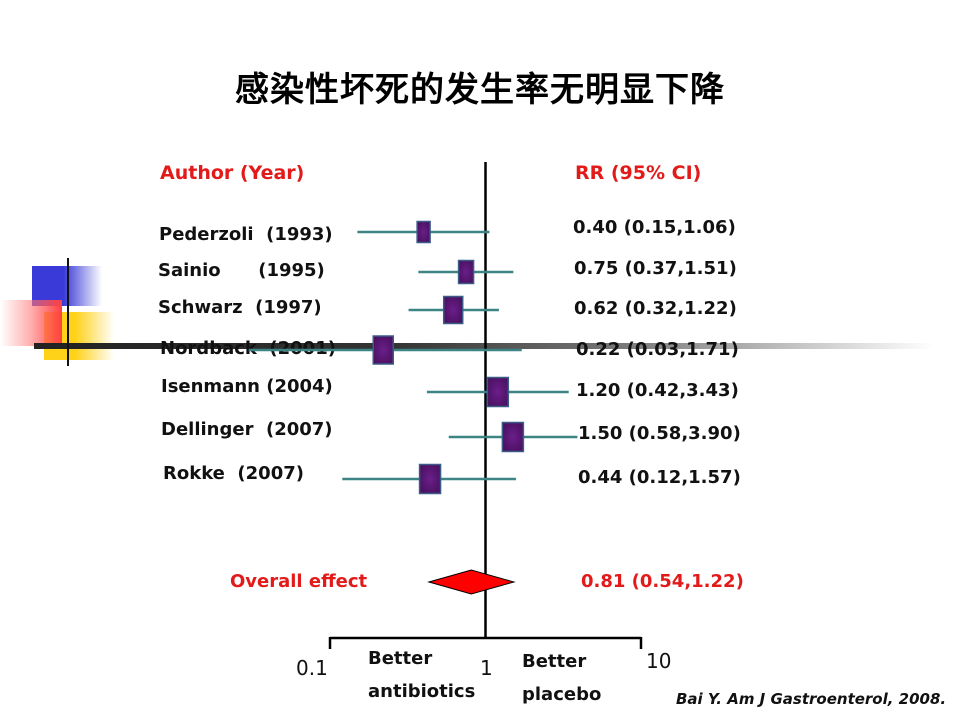  Describe the element at coordinates (400, 658) in the screenshot. I see `direction-left-line: Better` at that location.